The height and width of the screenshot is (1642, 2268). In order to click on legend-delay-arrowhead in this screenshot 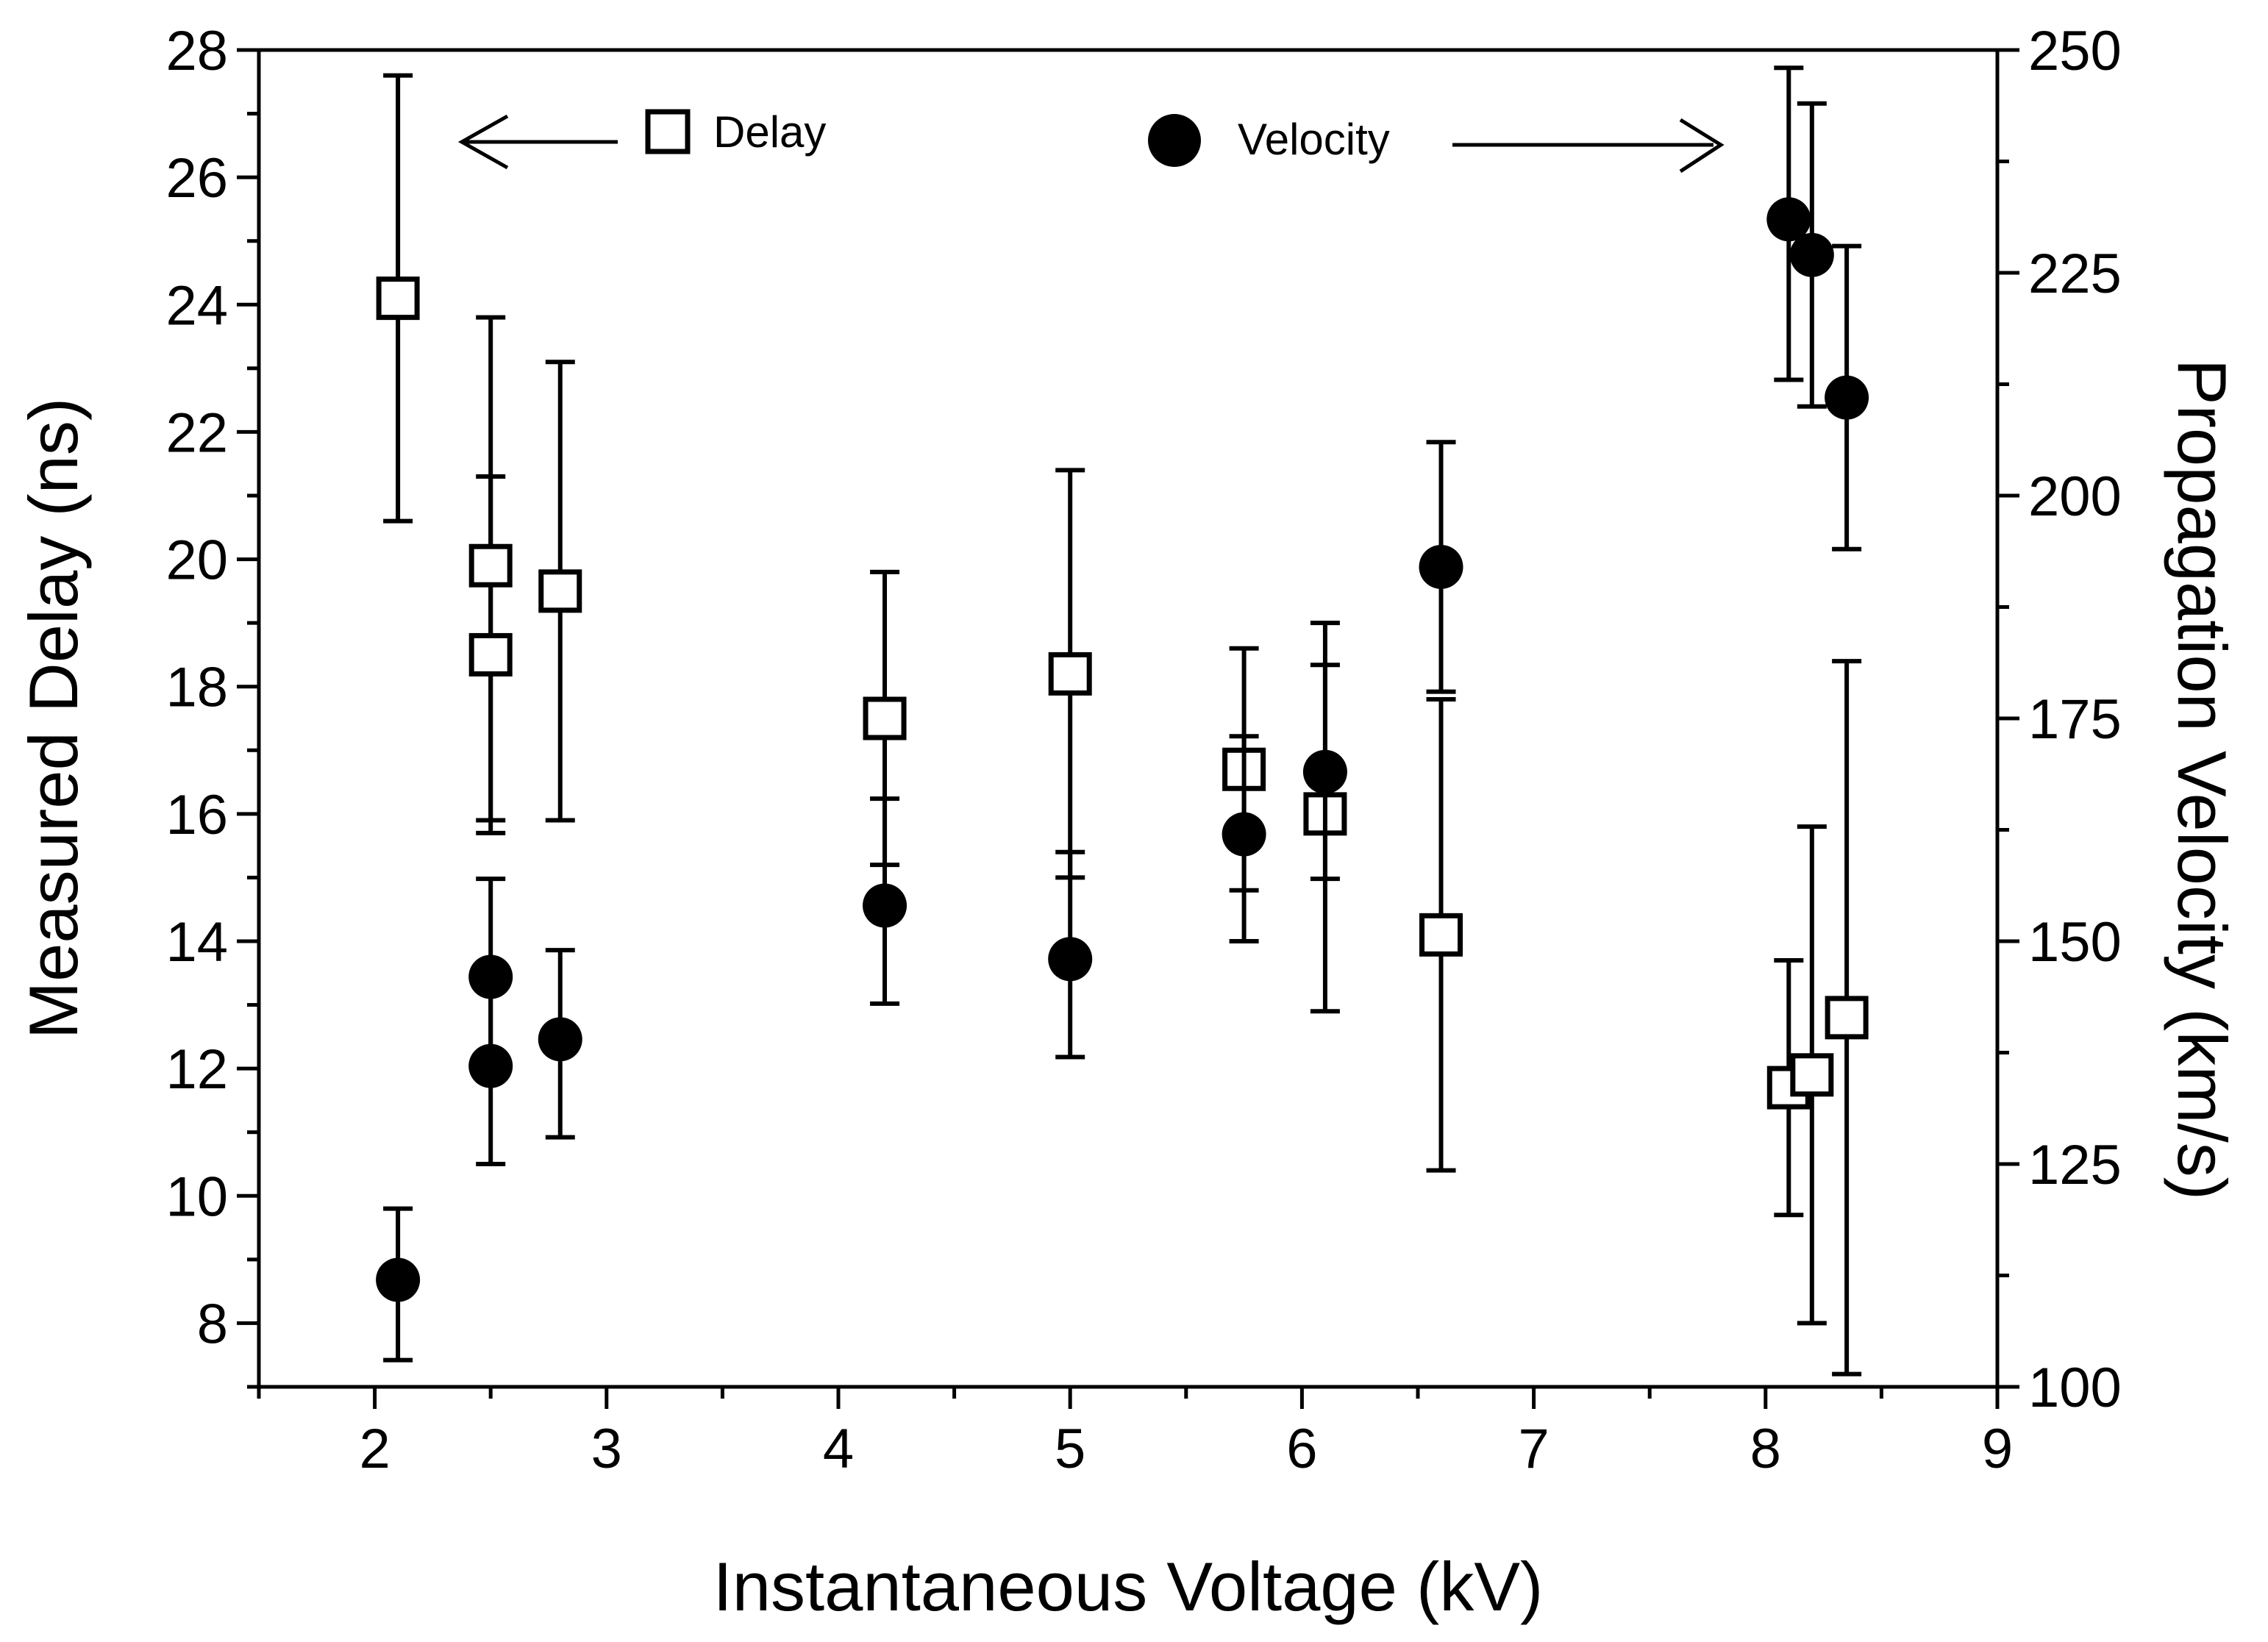, I will do `click(483, 142)`.